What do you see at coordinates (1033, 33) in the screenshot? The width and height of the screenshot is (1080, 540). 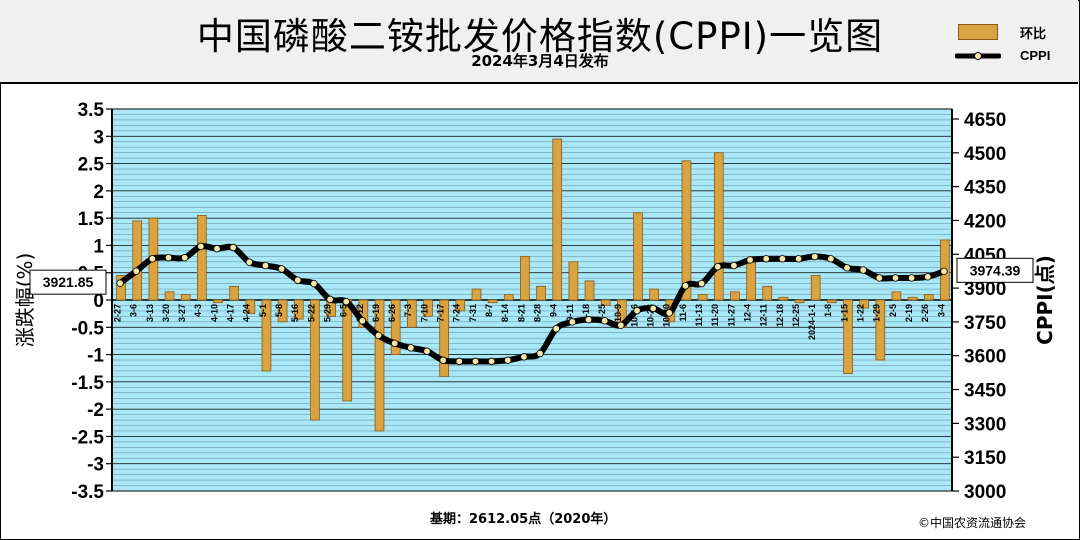 I see `legend-bar-label: 环比` at bounding box center [1033, 33].